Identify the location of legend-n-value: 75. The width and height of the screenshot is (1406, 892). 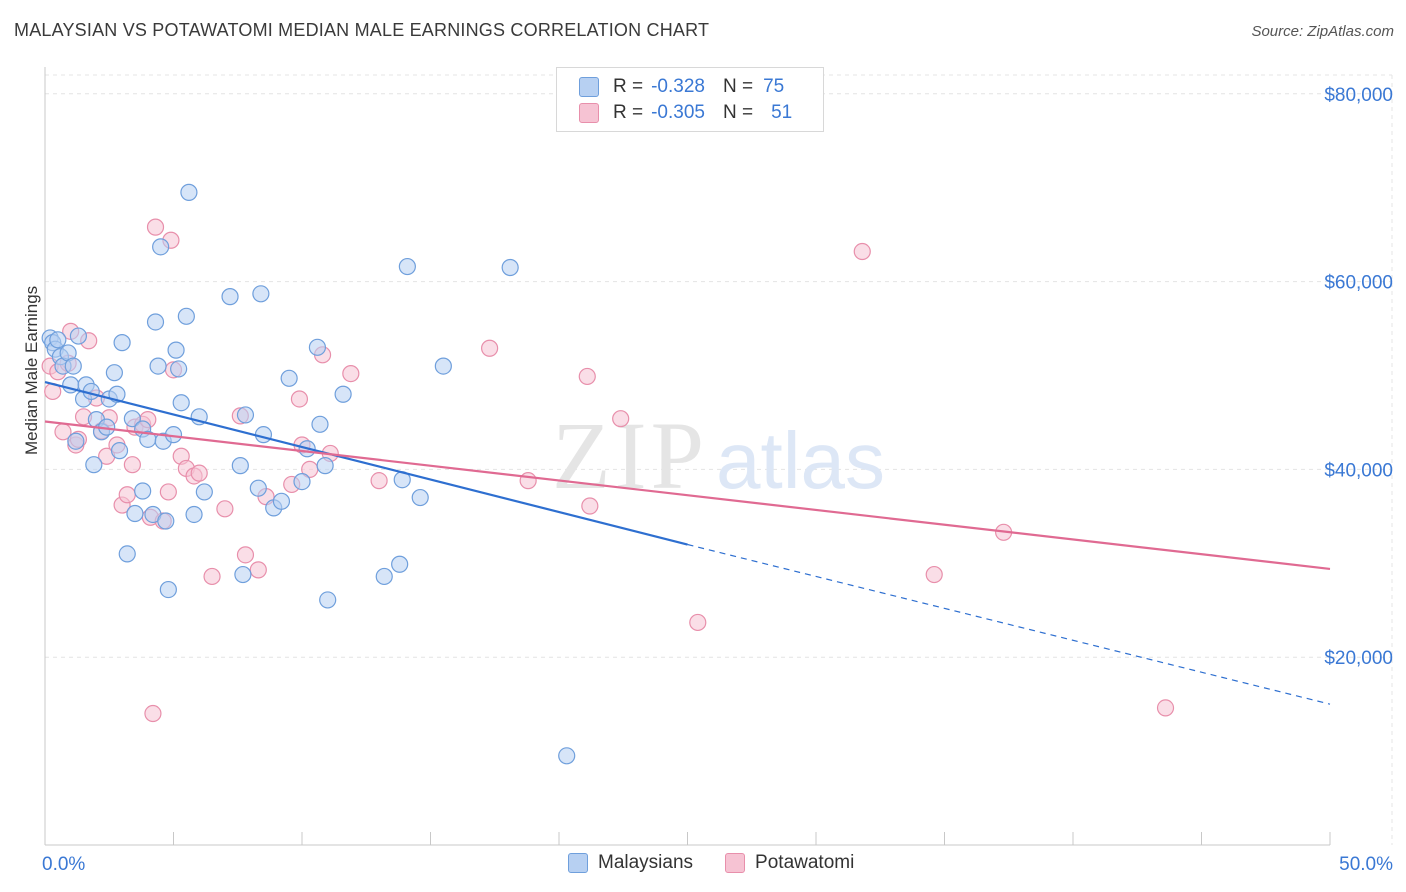
(774, 86).